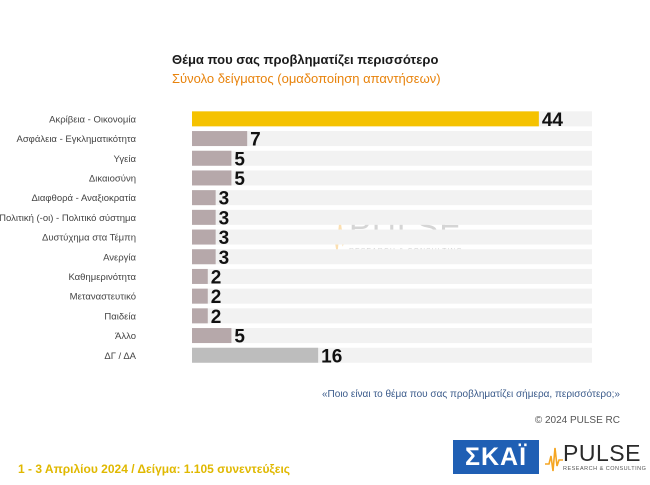 The height and width of the screenshot is (485, 650). Describe the element at coordinates (76, 139) in the screenshot. I see `category-label: Ασφάλεια - Εγκληματικότητα` at that location.